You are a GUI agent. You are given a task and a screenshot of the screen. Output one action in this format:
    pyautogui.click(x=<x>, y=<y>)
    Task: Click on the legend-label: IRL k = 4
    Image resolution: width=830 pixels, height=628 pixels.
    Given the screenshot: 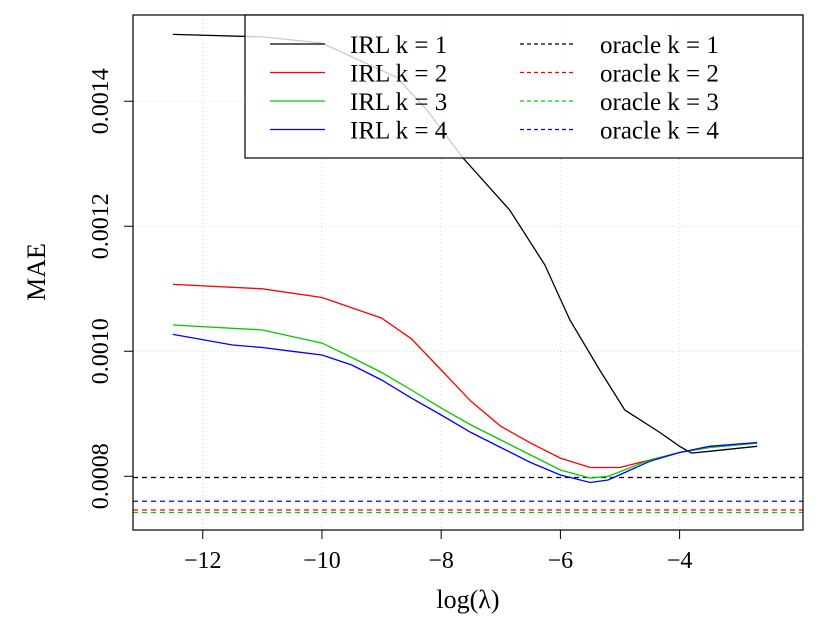 What is the action you would take?
    pyautogui.click(x=399, y=131)
    